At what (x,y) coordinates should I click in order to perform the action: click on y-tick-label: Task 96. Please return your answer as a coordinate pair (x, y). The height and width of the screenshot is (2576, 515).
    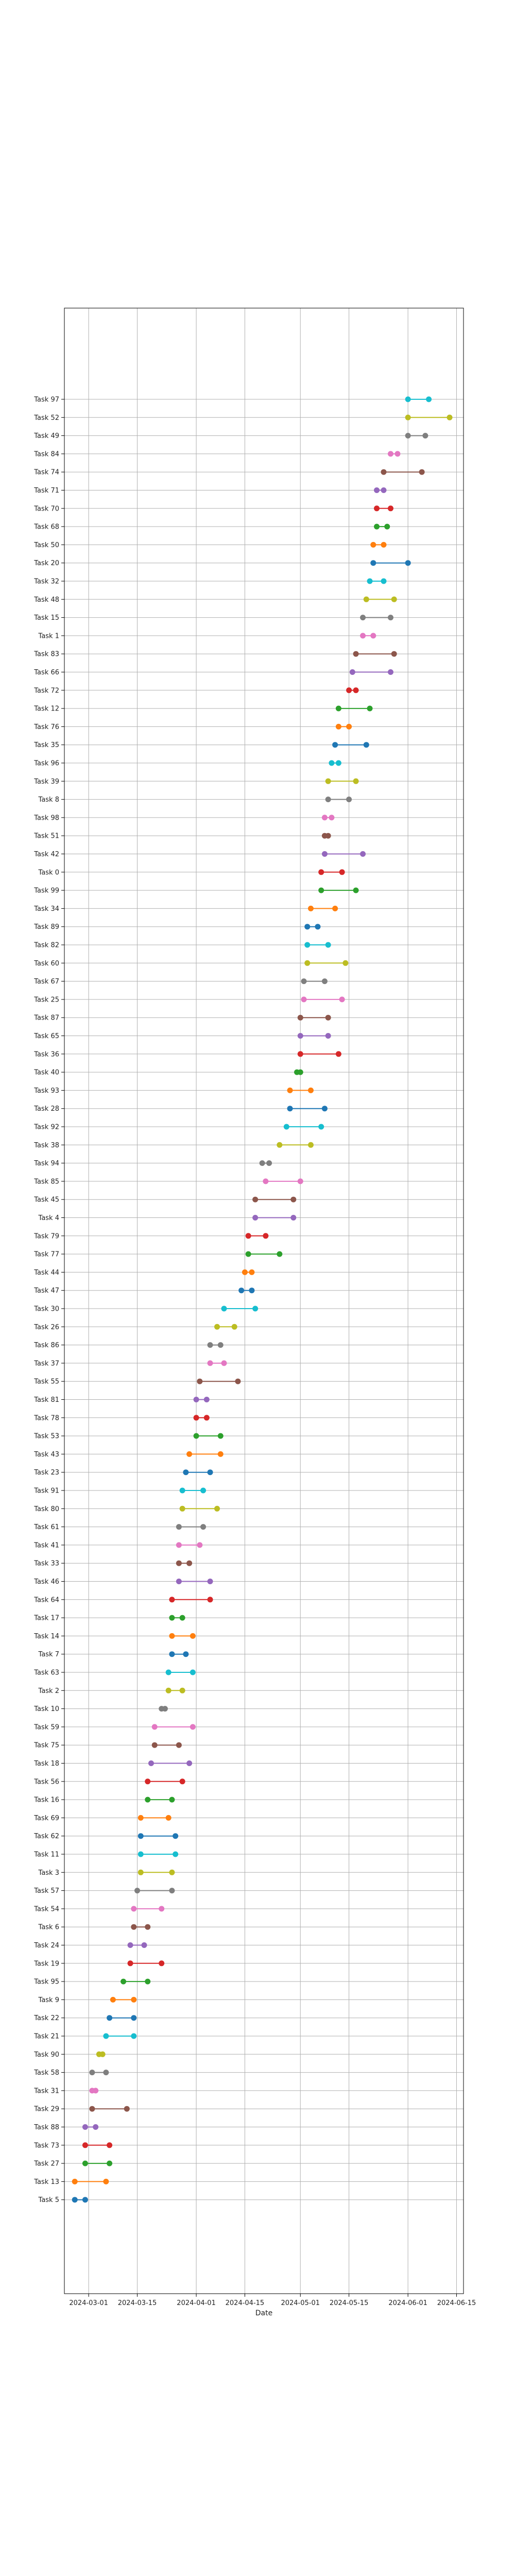
    Looking at the image, I should click on (46, 764).